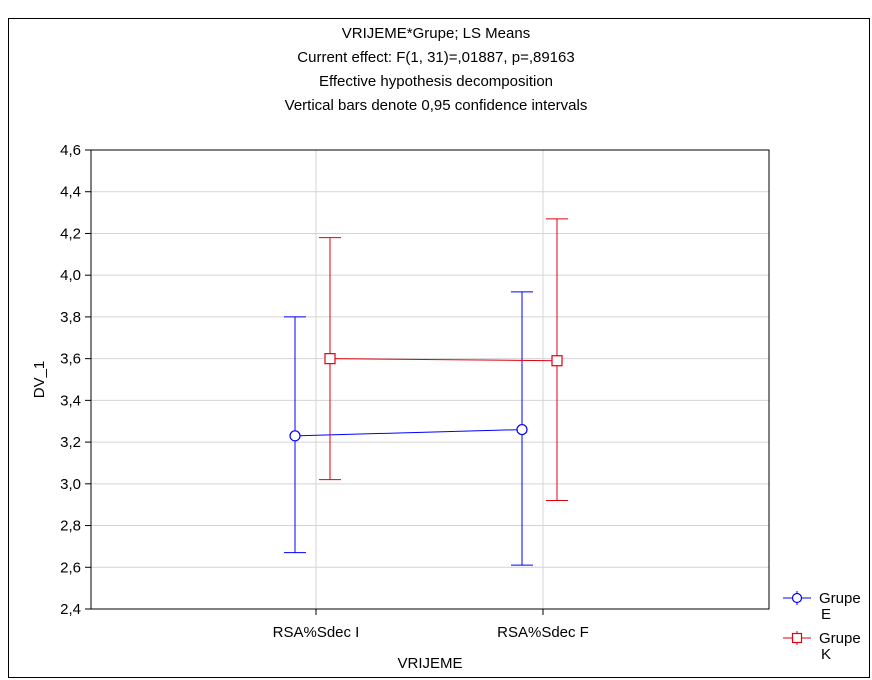 Image resolution: width=872 pixels, height=680 pixels. Describe the element at coordinates (39, 380) in the screenshot. I see `y-axis-label: DV_1` at that location.